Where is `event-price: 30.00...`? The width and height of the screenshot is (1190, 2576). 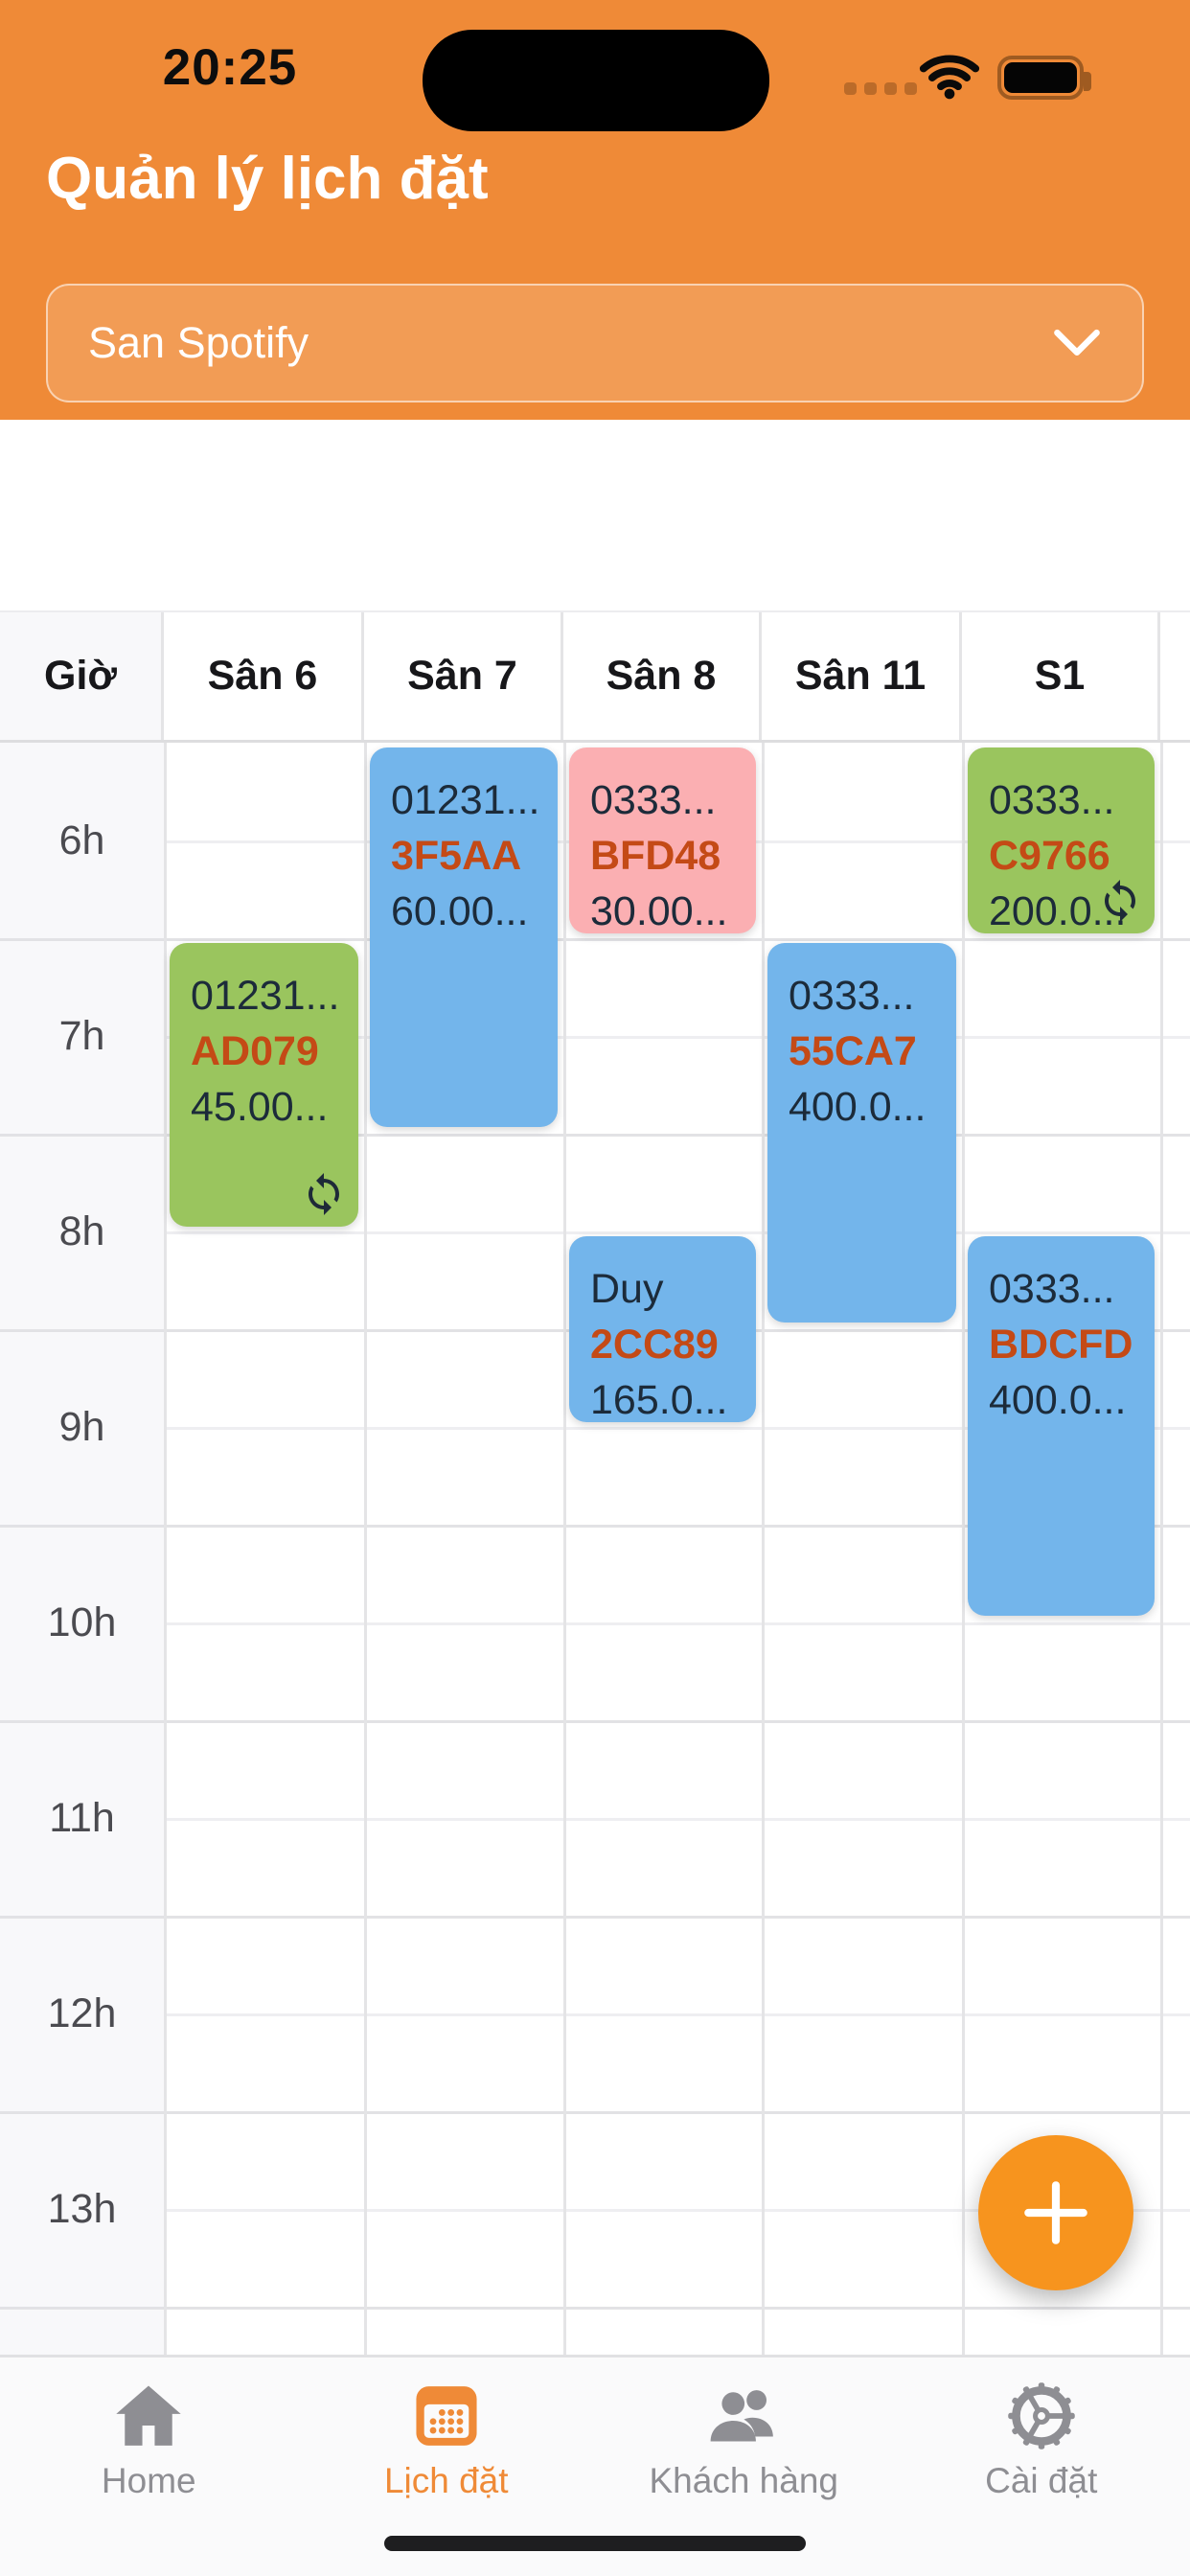
event-price: 30.00... is located at coordinates (659, 910).